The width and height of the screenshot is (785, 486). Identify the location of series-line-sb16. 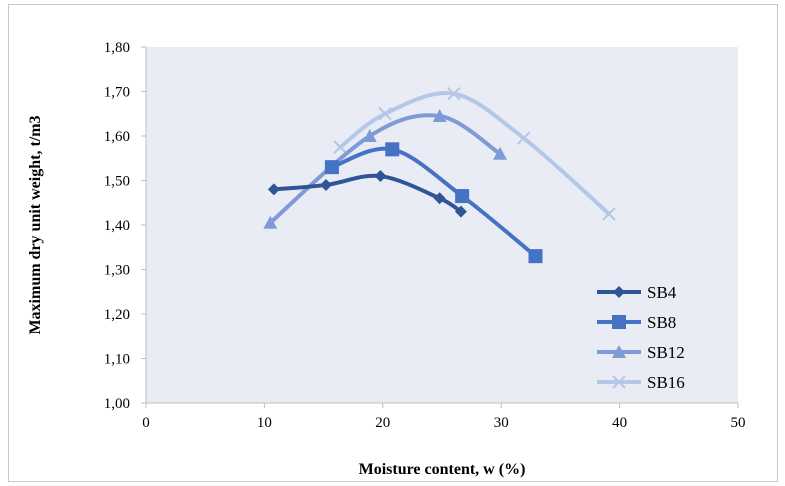
(474, 153).